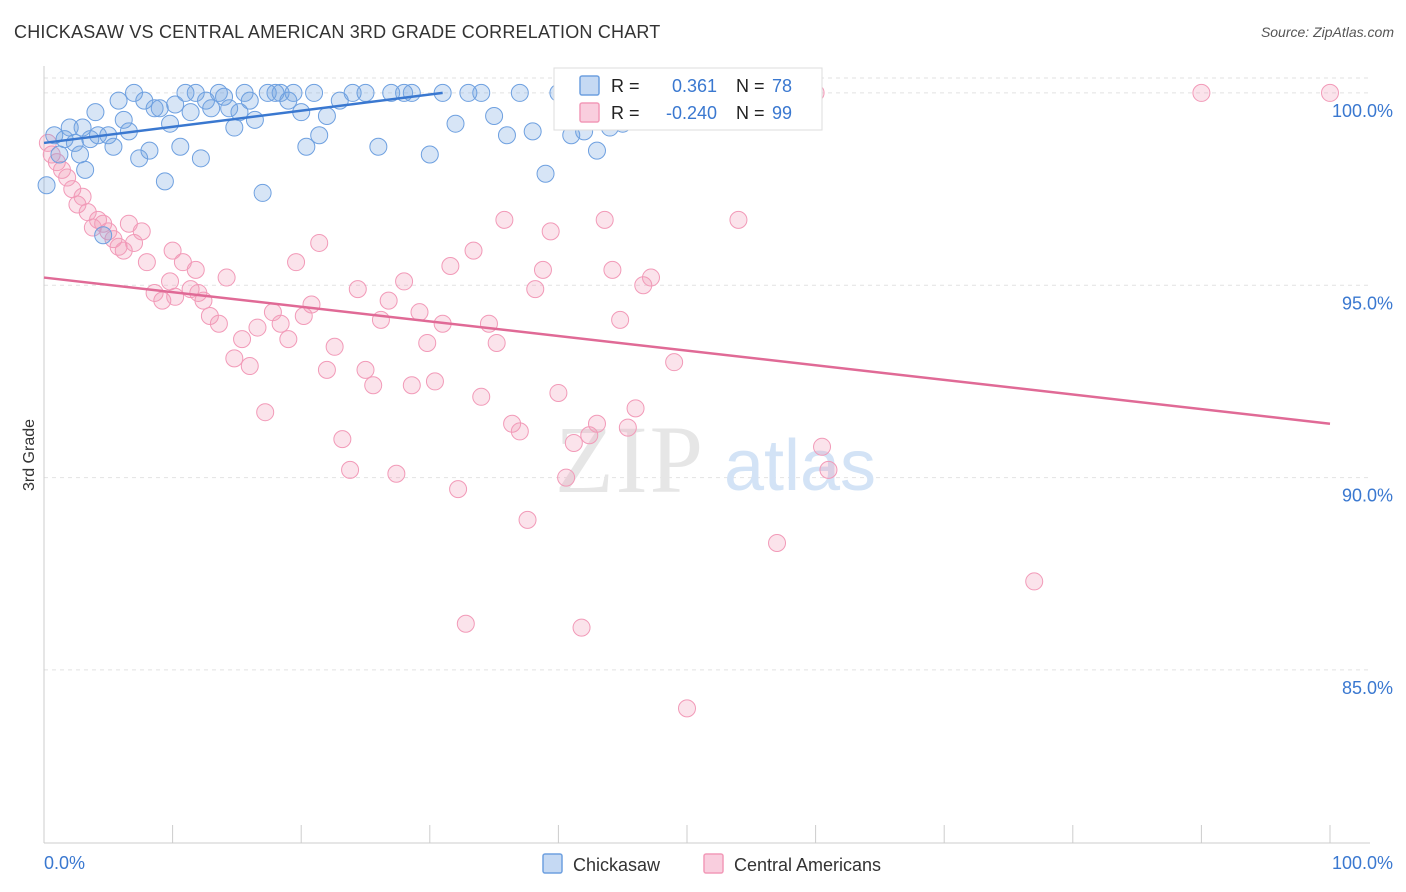 The width and height of the screenshot is (1406, 892). I want to click on legend-n-value-2: 99, so click(782, 113).